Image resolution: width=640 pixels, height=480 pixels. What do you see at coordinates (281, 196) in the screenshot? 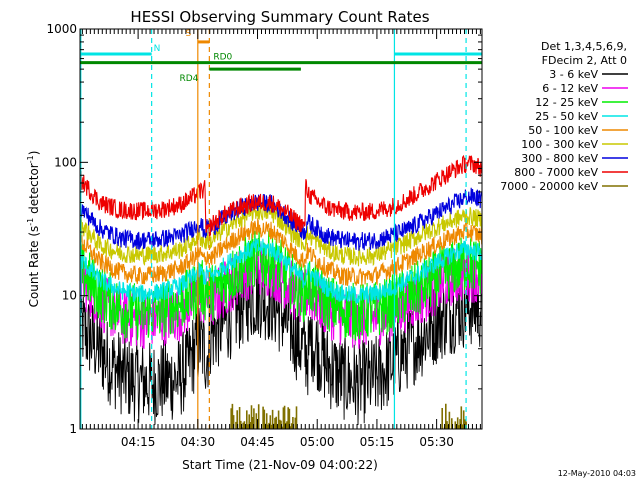
I see `series-800-7000-kev` at bounding box center [281, 196].